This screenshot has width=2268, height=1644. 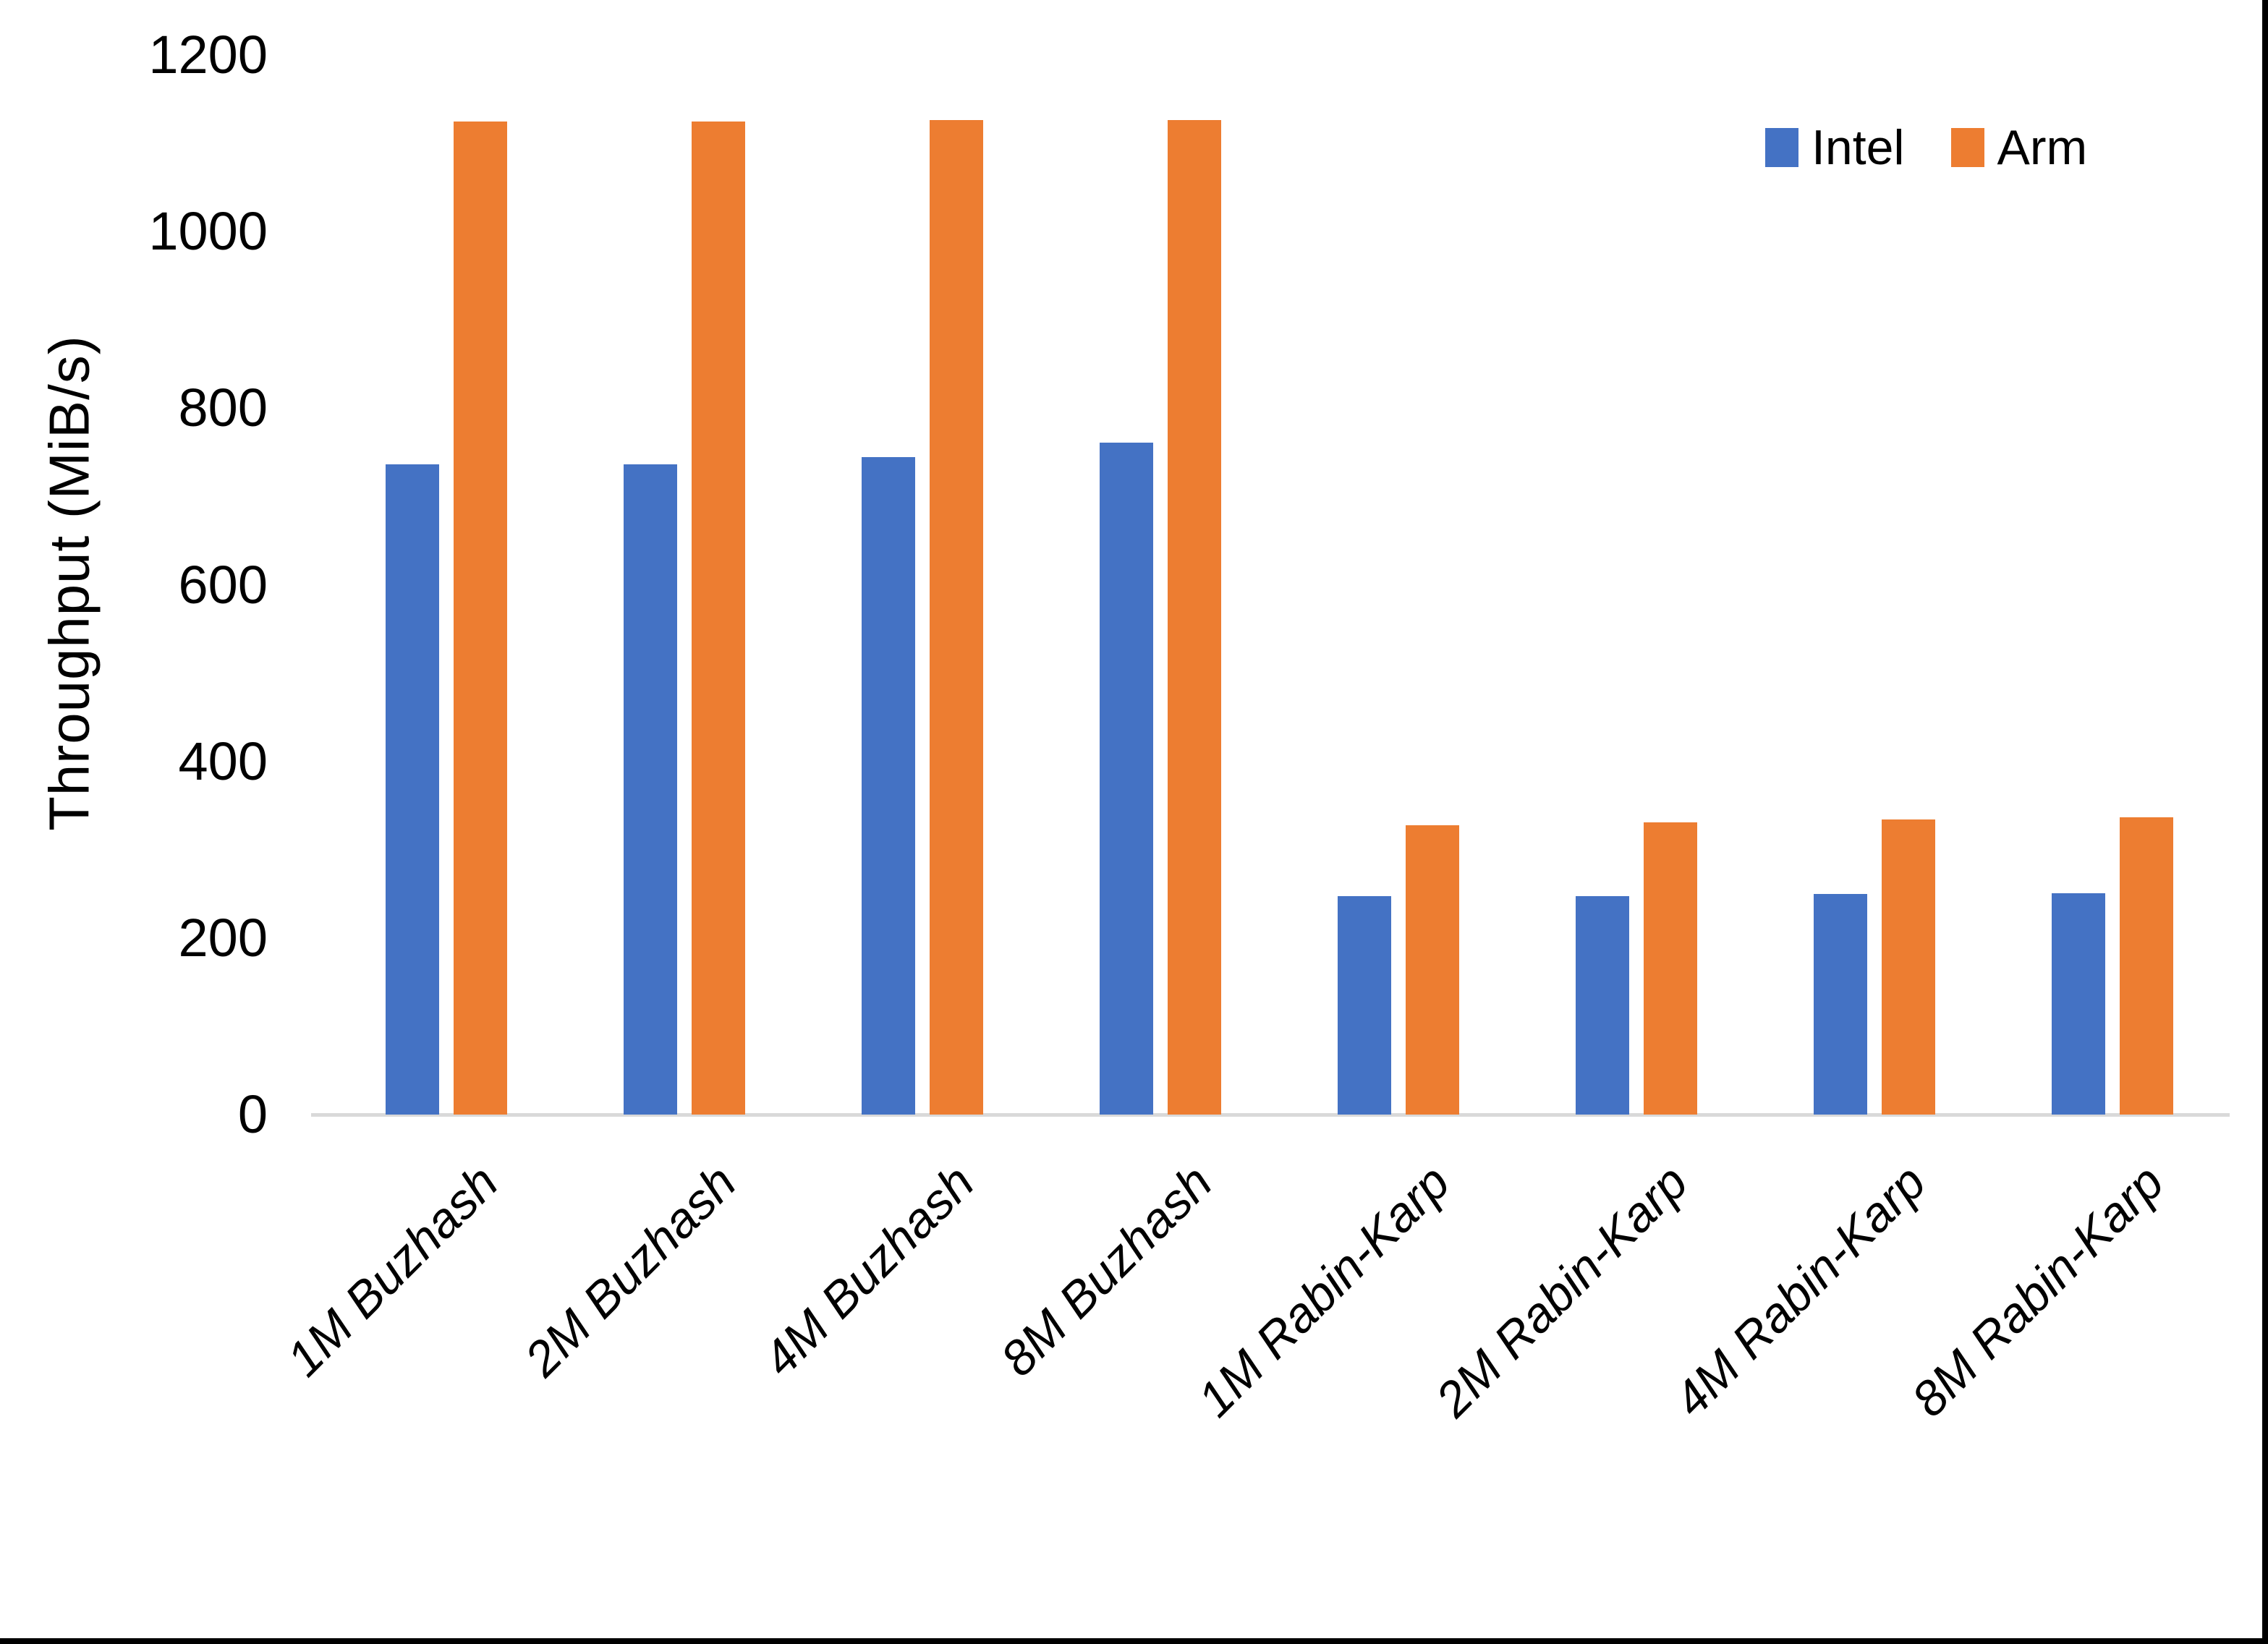 What do you see at coordinates (2146, 966) in the screenshot?
I see `bar-arm-8m-rabin-karp` at bounding box center [2146, 966].